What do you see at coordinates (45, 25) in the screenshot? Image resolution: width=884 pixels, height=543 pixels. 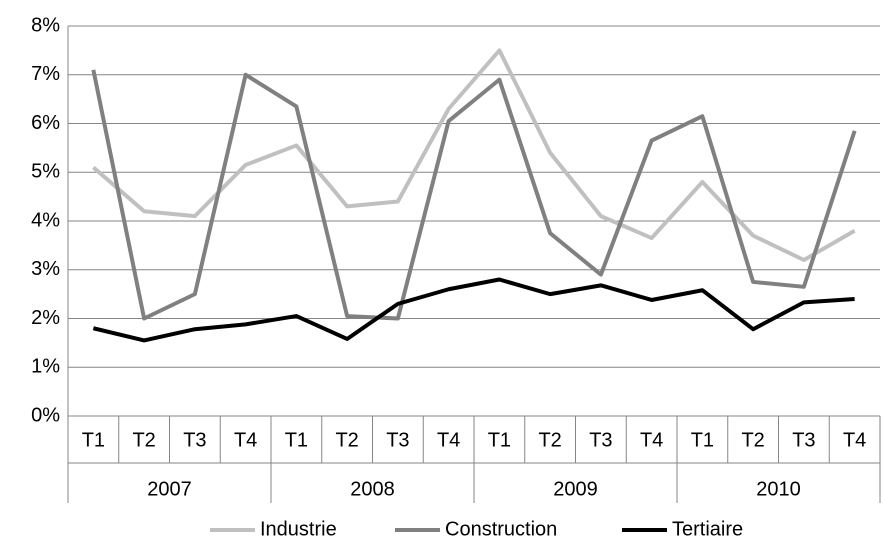 I see `y-tick-label: 8%` at bounding box center [45, 25].